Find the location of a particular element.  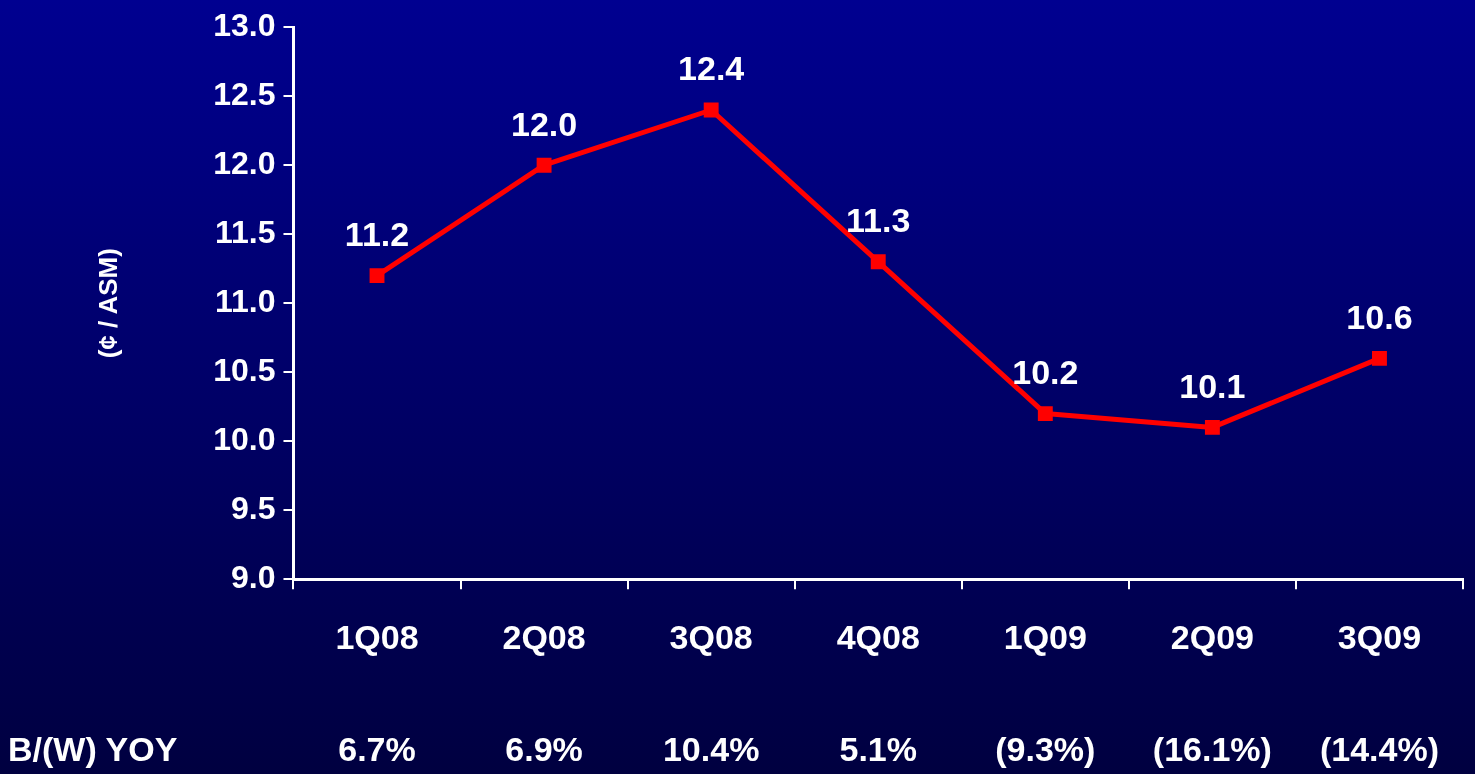

x-tick-label: 1Q08 is located at coordinates (377, 636).